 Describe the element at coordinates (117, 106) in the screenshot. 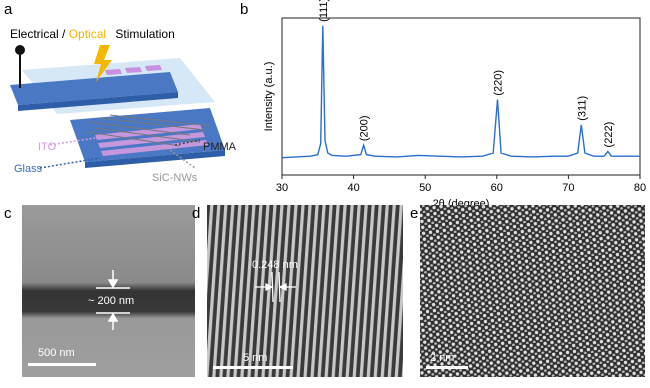

I see `device-schematic` at that location.